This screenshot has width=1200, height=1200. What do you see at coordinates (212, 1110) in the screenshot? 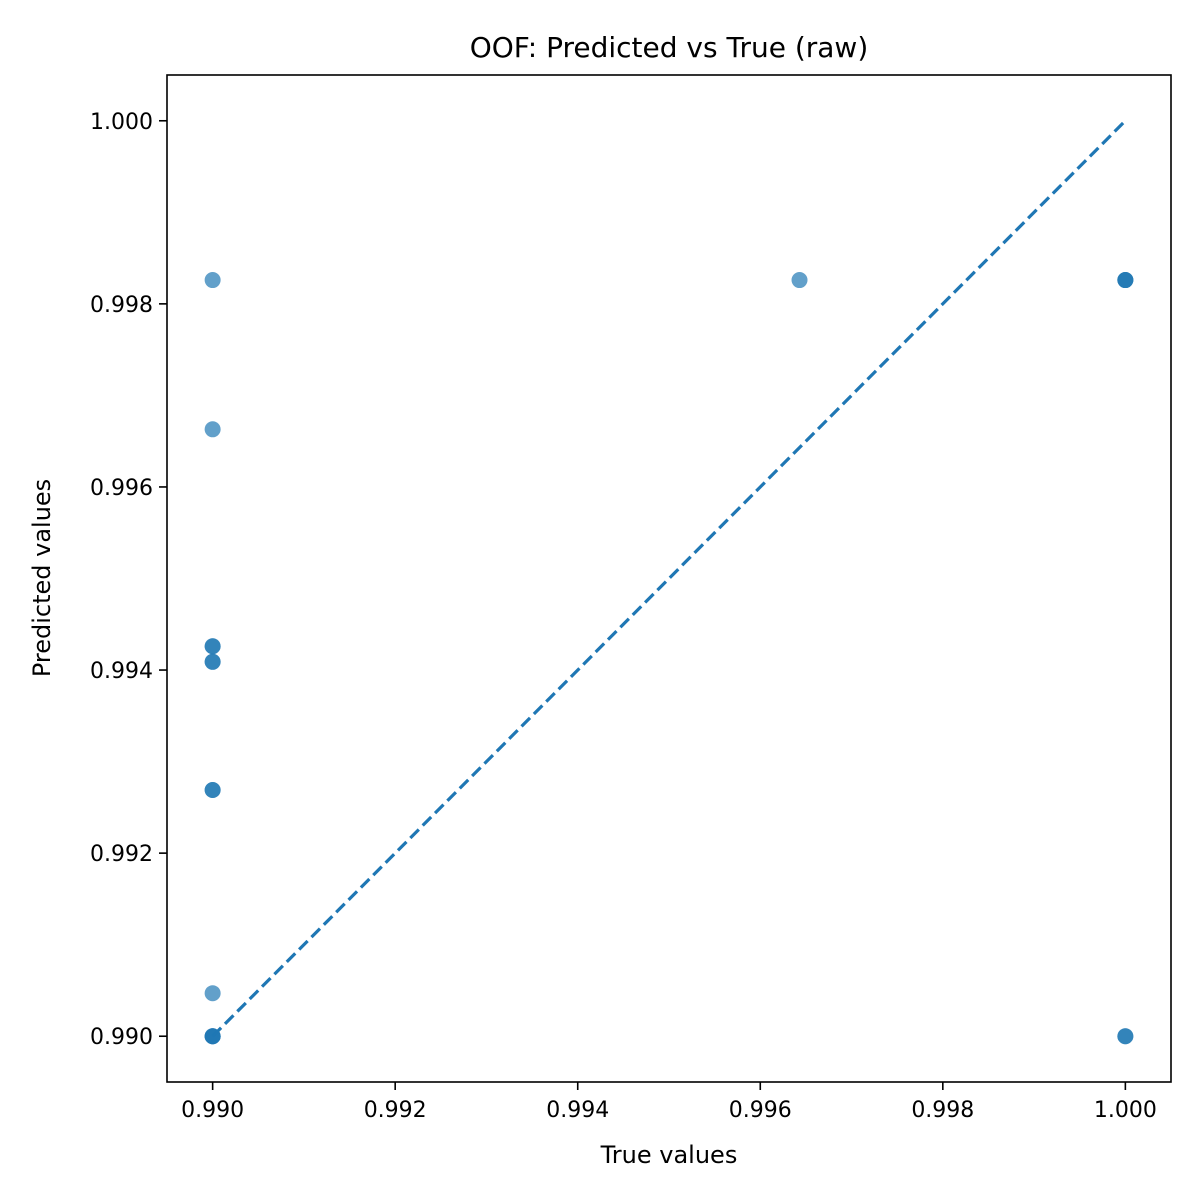
I see `x-tick-label: 0.990` at bounding box center [212, 1110].